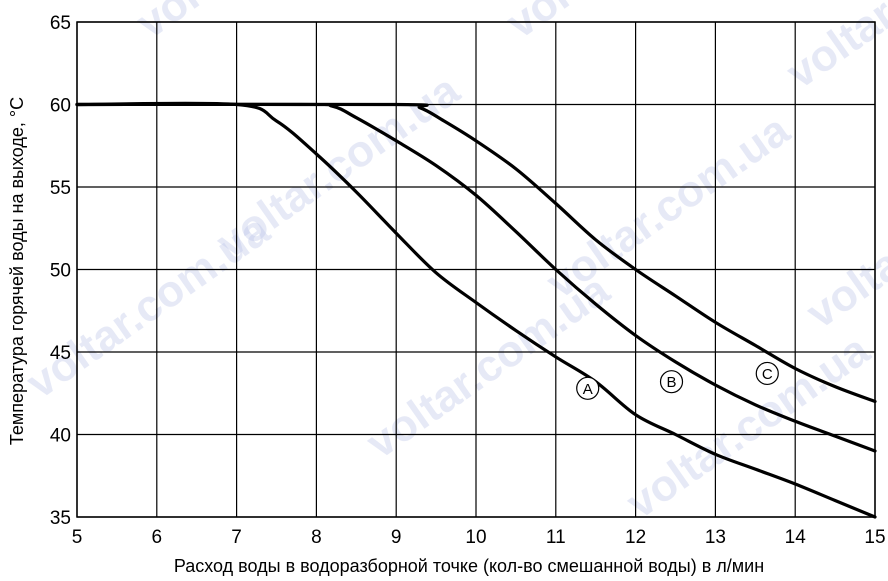 The image size is (888, 581). What do you see at coordinates (60, 106) in the screenshot?
I see `y-tick-label: 60` at bounding box center [60, 106].